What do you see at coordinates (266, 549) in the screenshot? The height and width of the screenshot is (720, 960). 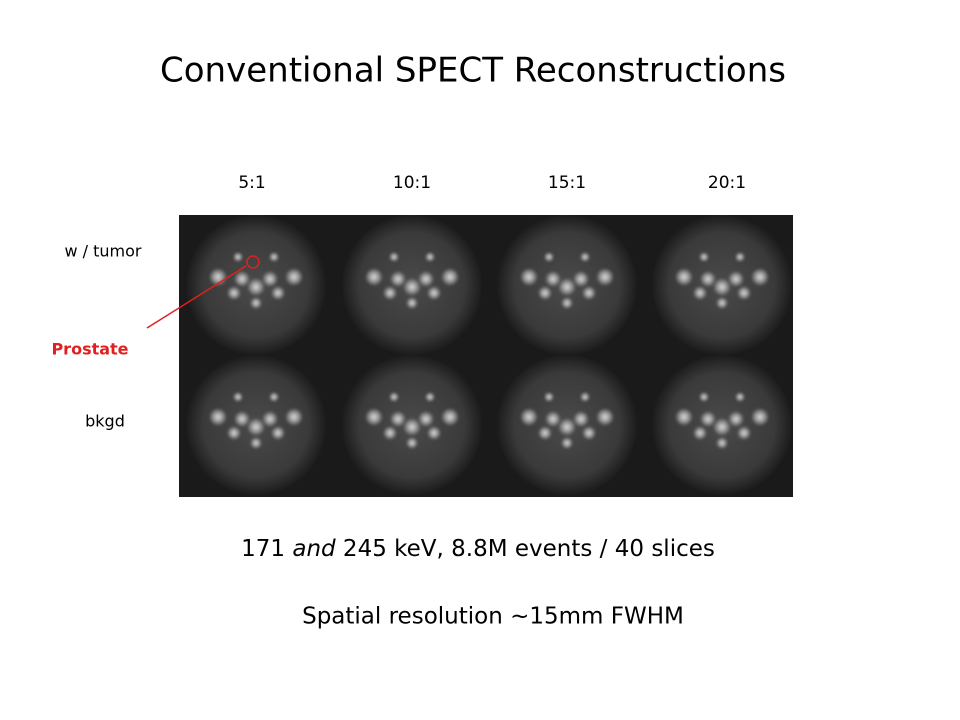 I see `caption-text: 171` at bounding box center [266, 549].